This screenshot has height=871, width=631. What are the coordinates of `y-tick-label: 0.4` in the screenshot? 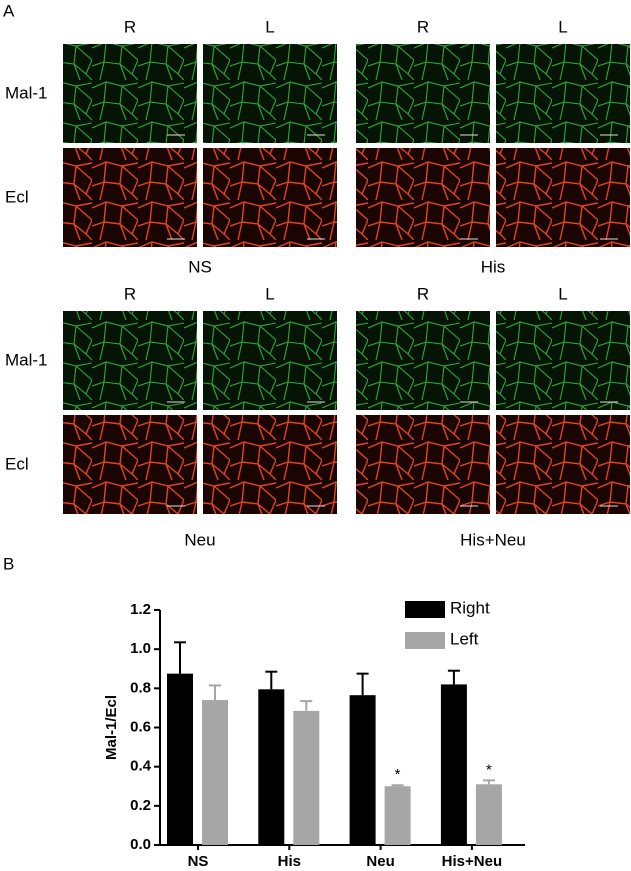 It's located at (141, 766).